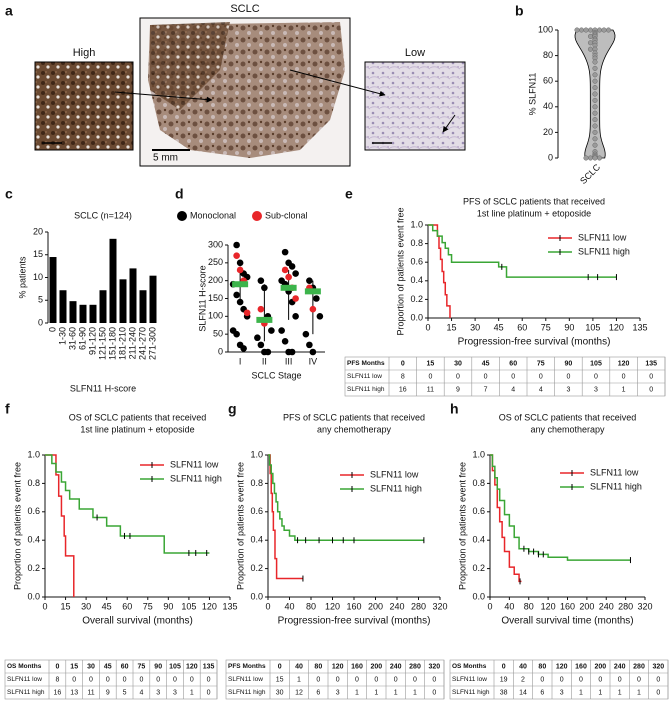  I want to click on x-tick-label: 91-120, so click(92, 341).